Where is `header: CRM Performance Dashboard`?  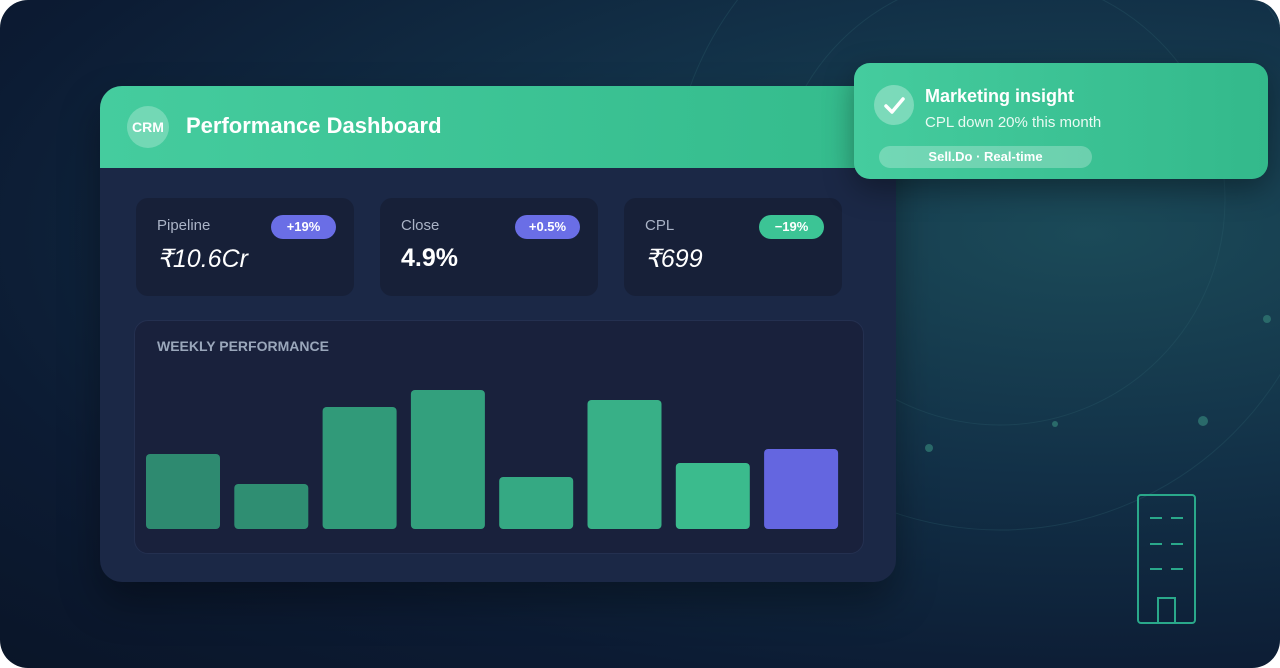
header: CRM Performance Dashboard is located at coordinates (498, 127).